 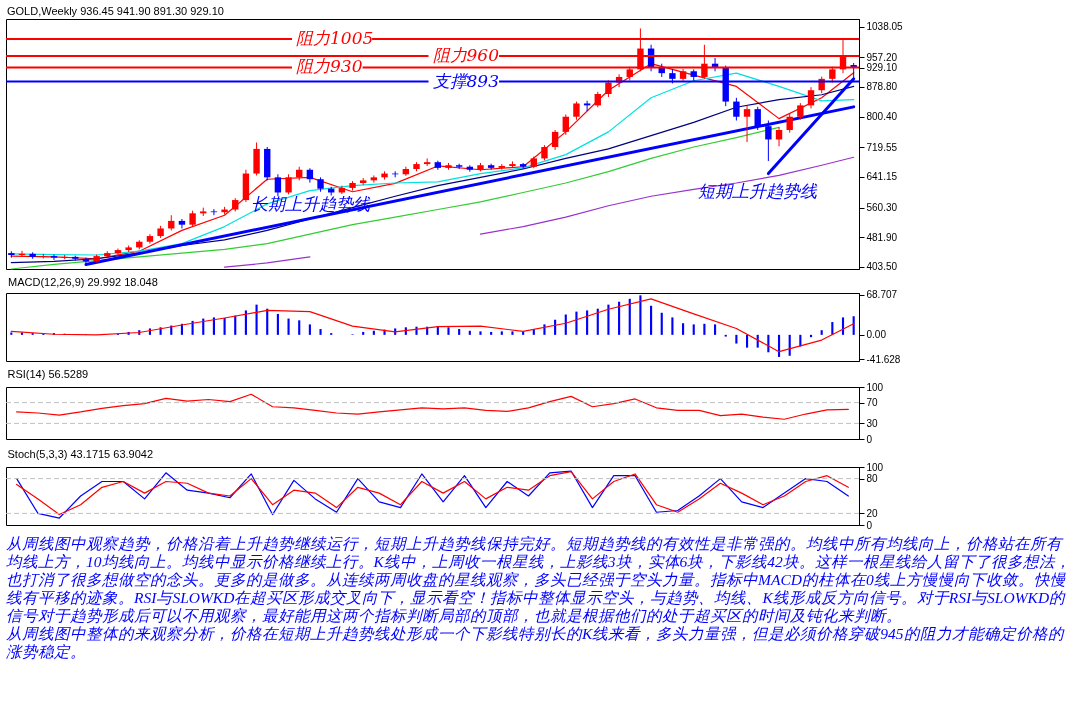 I want to click on text: 从周线图中观察趋势，价格沿着上升趋势继续运行，短期上升趋势线保持完好。短期趋势线的有效性是非常强的。均线中所有均线向上，价格站在所有均线上方，10均线向上。均线中显示价格继续上行。K线中，上周收一根星线，上影线3块，实体6块，下影线42块。这样一根星线给人留下了很多想法，也打消了很多想做空的念头。更多的是做多。从连续两周收盘的星线观察，多头已经强于空头力量。指标中MACD的柱体在0线上方慢慢向下收敛。快慢线有平移的迹象。RSI与SLOWKD在超买区形成交叉向下，显示看空！指标中整体显示空头，与趋势、均线、K线形成反方向信号。对于RSI与SLOWKD的信号对于趋势形成后可以不用观察，最好能用这两个指标判断局部的顶部，也就是根据他们的处于超买区的时间及钝化来判断。, so click(x=539, y=580).